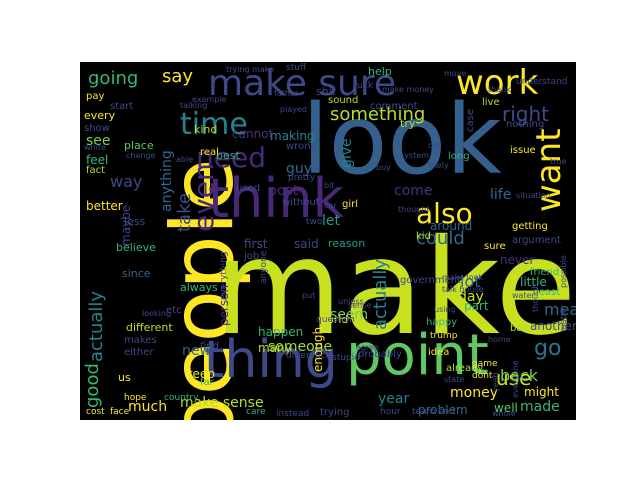 Image resolution: width=640 pixels, height=480 pixels. What do you see at coordinates (97, 128) in the screenshot?
I see `word: show` at bounding box center [97, 128].